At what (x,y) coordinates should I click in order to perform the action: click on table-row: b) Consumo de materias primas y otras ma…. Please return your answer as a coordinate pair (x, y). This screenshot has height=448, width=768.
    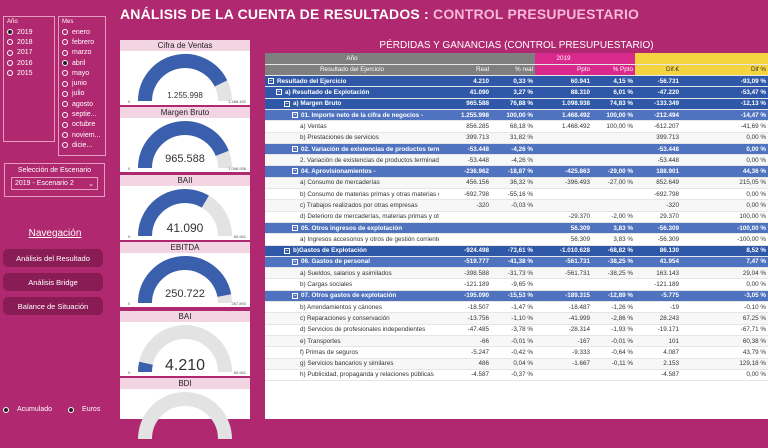
    Looking at the image, I should click on (516, 194).